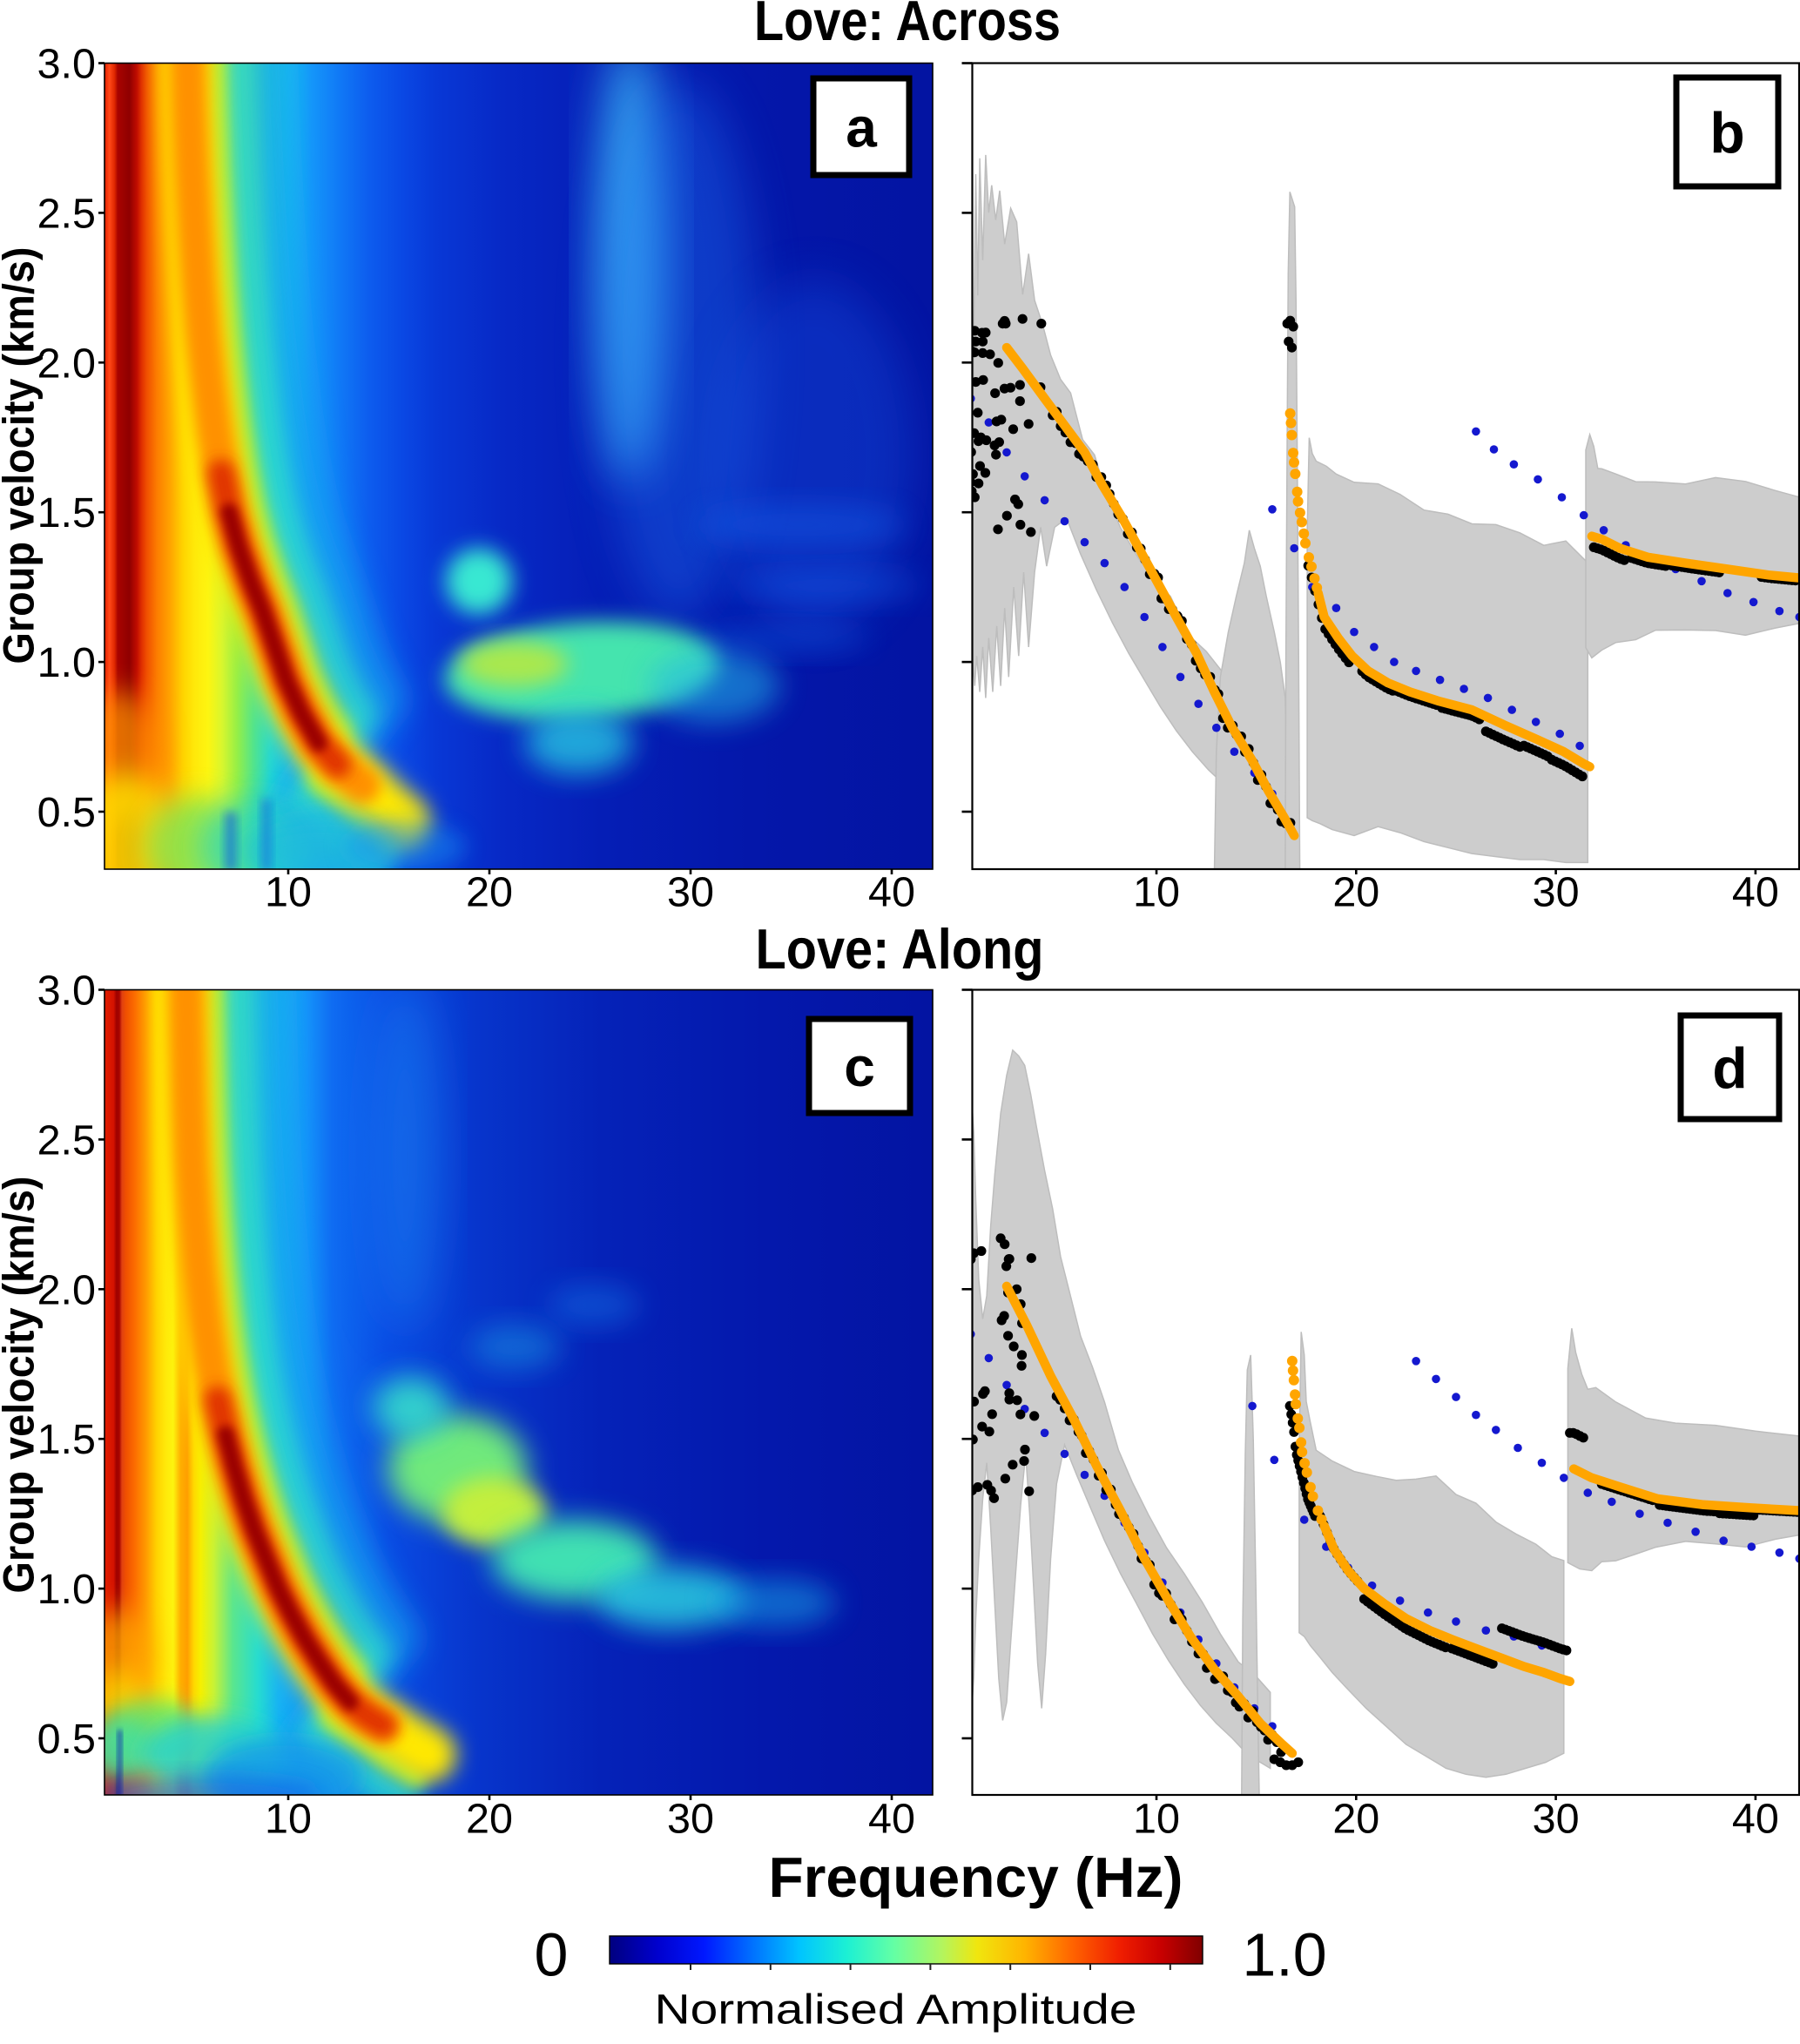 Image resolution: width=1800 pixels, height=2044 pixels. What do you see at coordinates (1730, 1067) in the screenshot?
I see `svg-text: d` at bounding box center [1730, 1067].